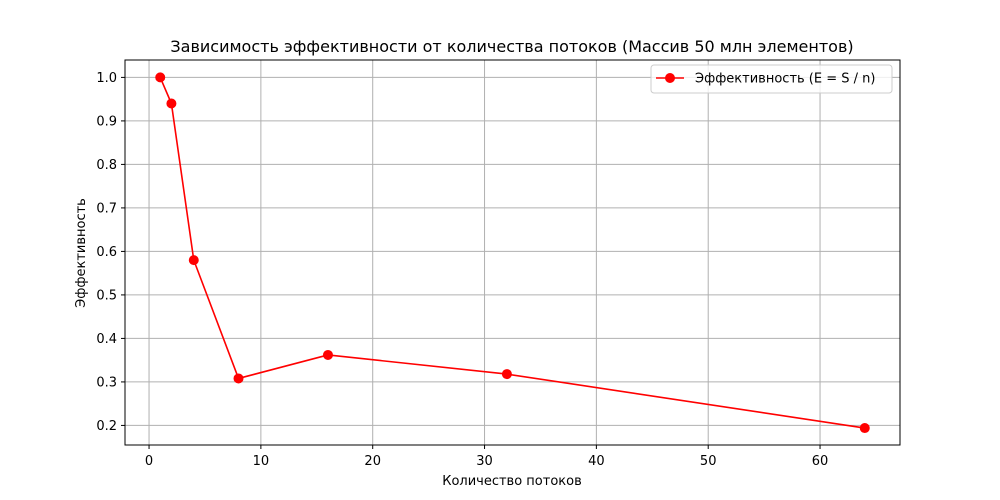 This screenshot has height=500, width=1000. Describe the element at coordinates (785, 79) in the screenshot. I see `legend-entry-label: Эффективность (E = S / n)` at that location.